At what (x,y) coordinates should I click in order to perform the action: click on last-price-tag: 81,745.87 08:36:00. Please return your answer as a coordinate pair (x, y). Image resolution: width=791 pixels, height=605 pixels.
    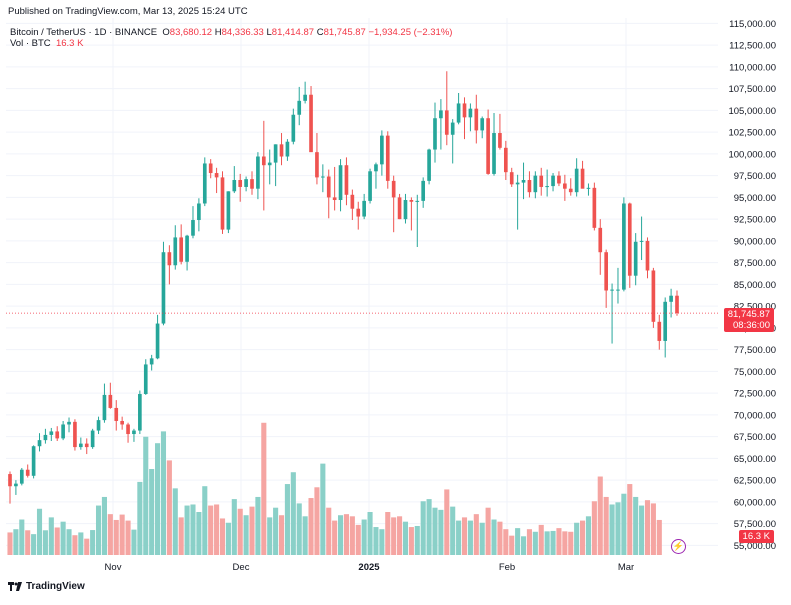
    Looking at the image, I should click on (748, 320).